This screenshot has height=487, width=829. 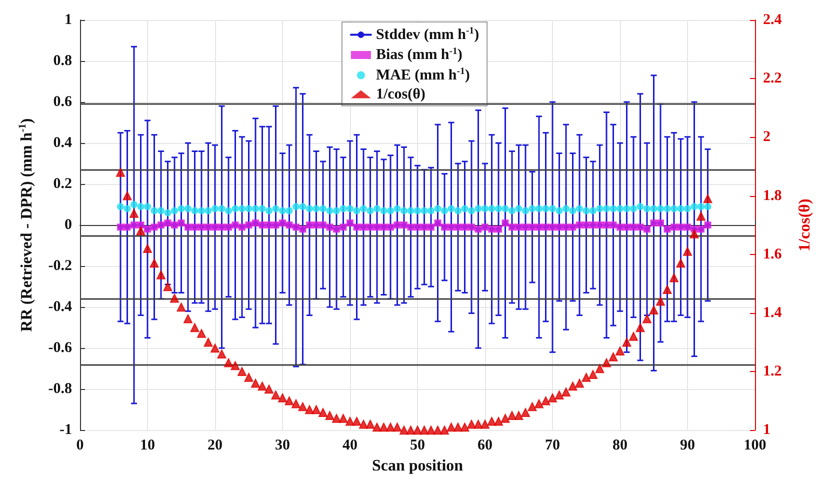 I want to click on y-axis-title: RR (Retrieved - DPR) (mm h-1), so click(x=27, y=225).